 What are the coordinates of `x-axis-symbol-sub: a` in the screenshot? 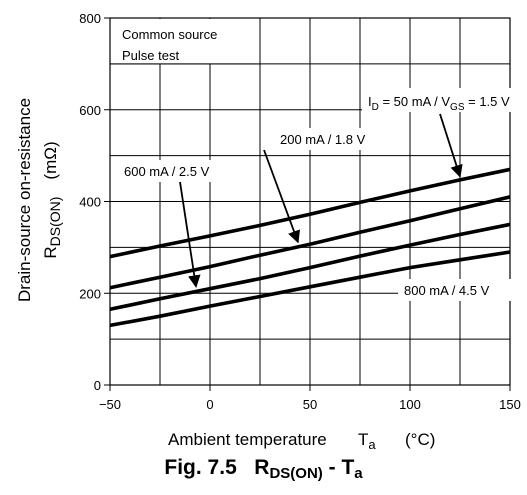 It's located at (372, 444).